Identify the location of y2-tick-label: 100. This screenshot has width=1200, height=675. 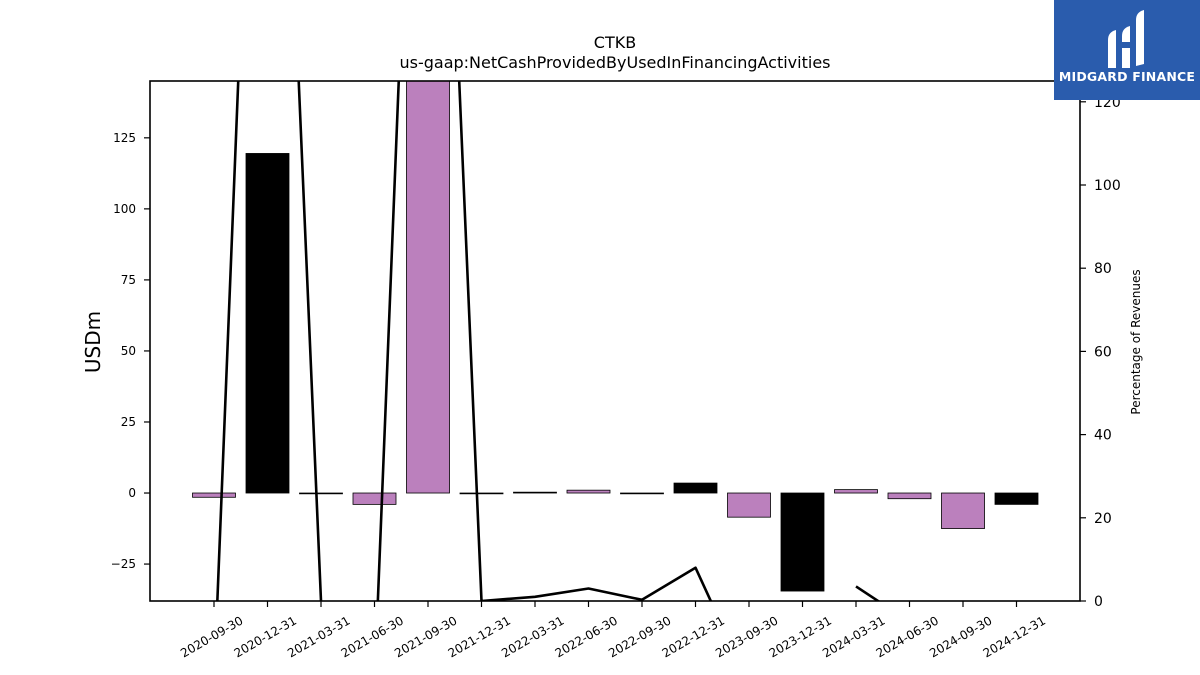
(1107, 186).